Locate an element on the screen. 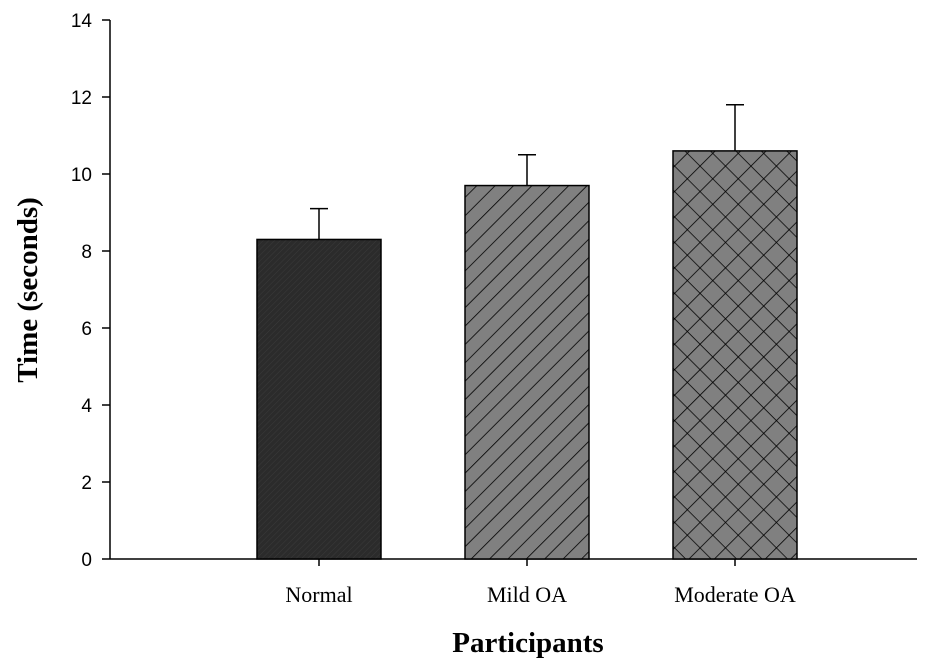 The image size is (931, 658). y-tick-label: 10 is located at coordinates (81, 175).